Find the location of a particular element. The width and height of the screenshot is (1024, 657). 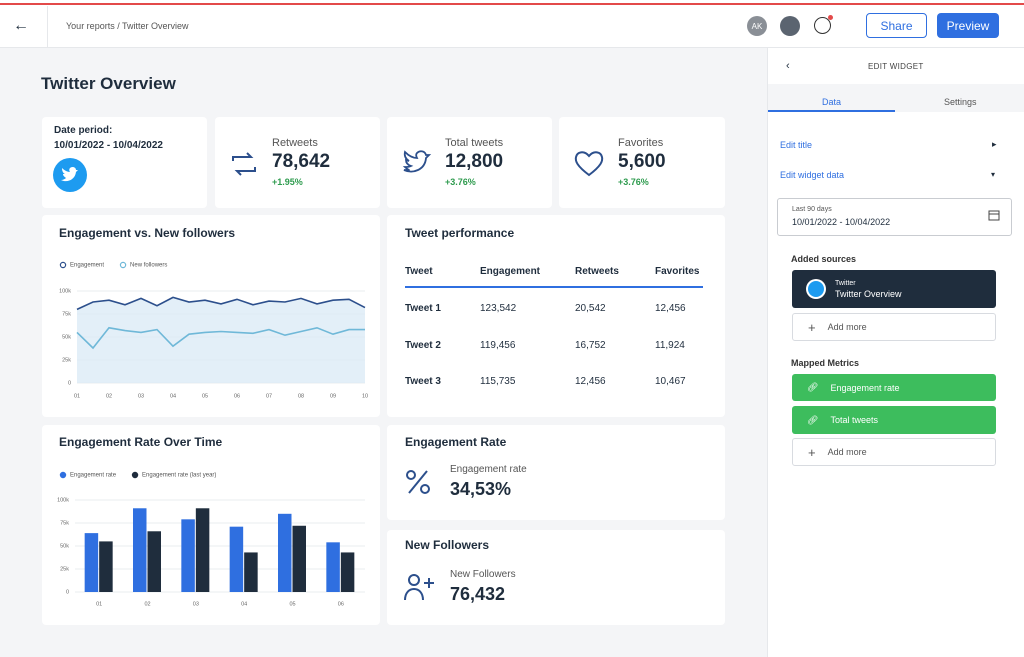

header-rule is located at coordinates (554, 287).